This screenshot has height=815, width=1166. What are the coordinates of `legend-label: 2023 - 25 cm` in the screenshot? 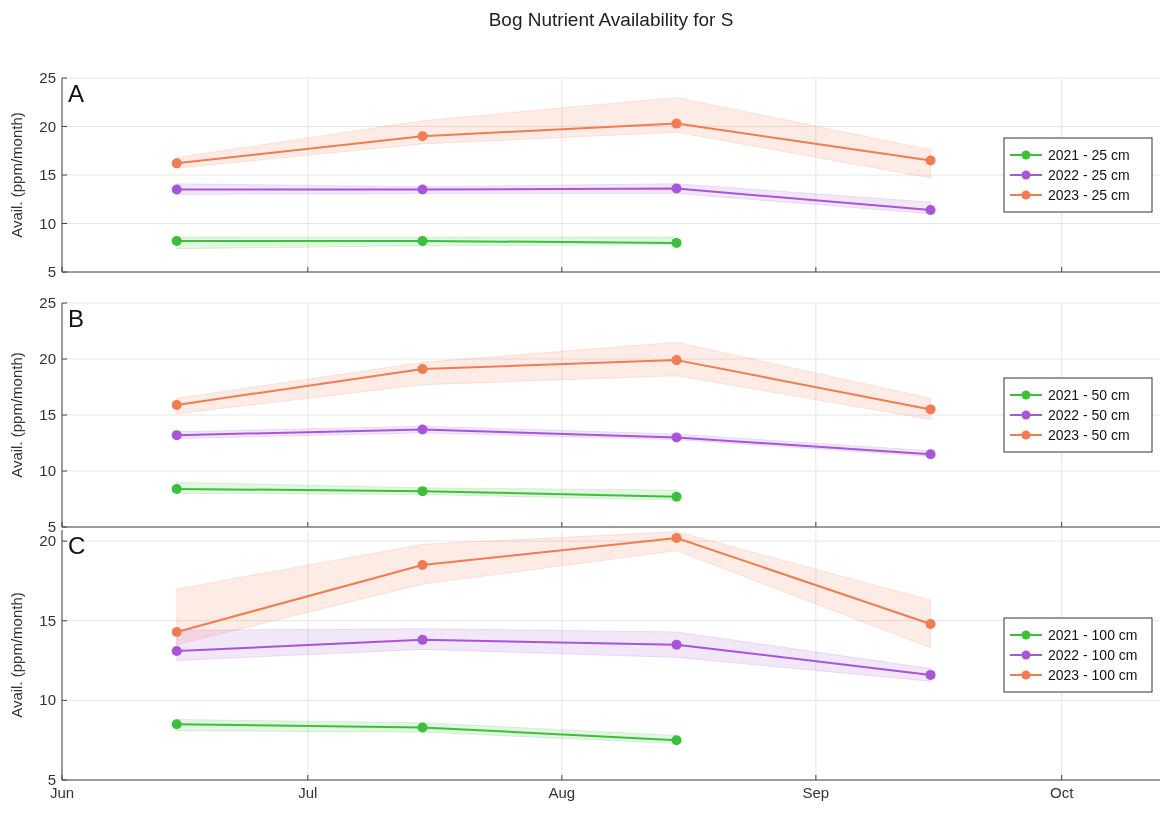 It's located at (1089, 195).